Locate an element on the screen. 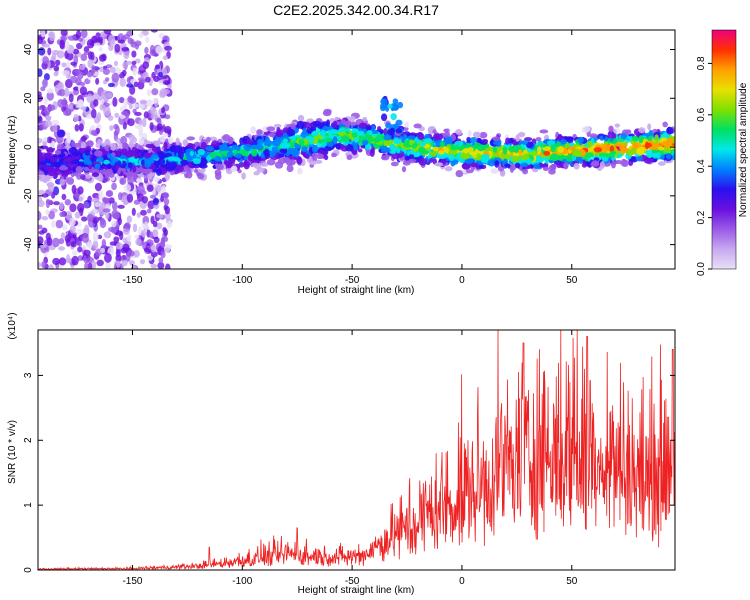 The image size is (750, 600). colorbar-tick-label: 0.2 is located at coordinates (701, 217).